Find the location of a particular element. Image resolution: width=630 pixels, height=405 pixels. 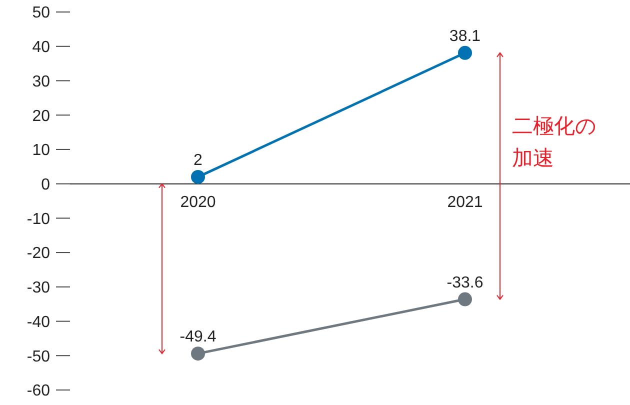

data-label: -33.6 is located at coordinates (465, 283).